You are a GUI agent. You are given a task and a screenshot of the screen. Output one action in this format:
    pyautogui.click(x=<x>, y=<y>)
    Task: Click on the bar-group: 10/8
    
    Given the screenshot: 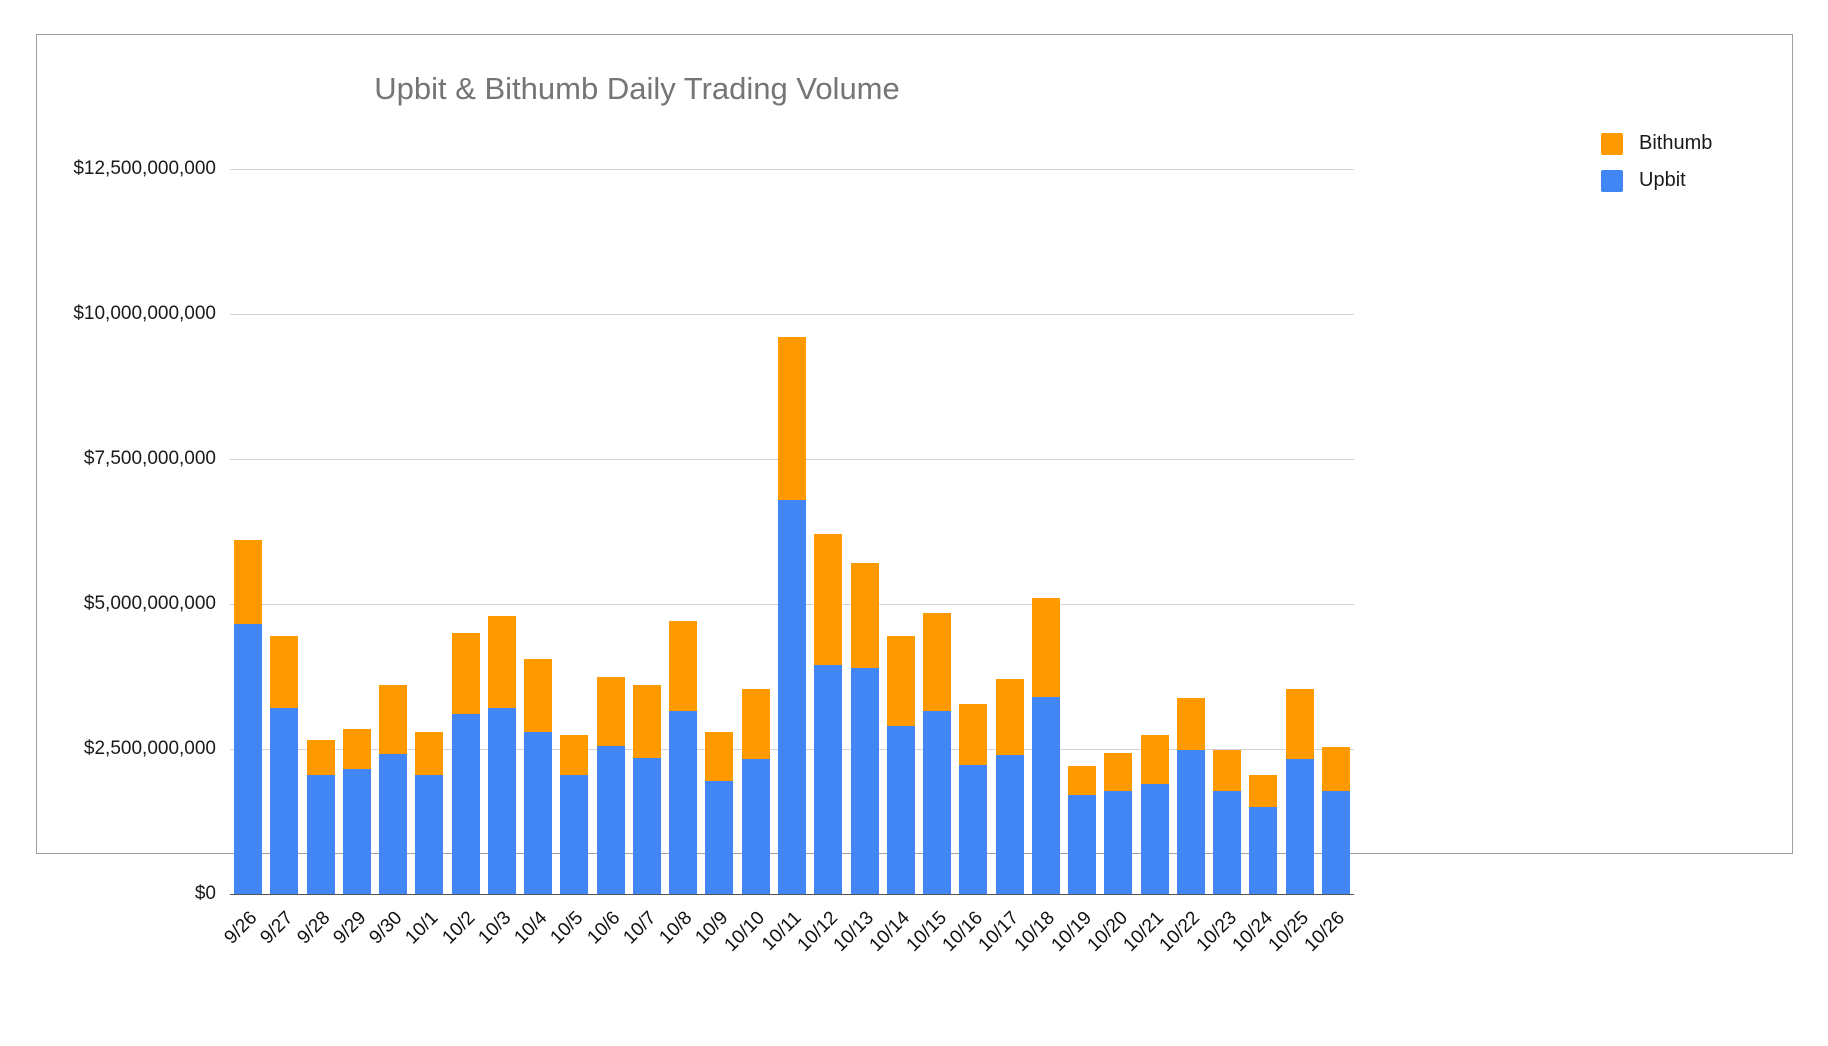 What is the action you would take?
    pyautogui.click(x=677, y=558)
    